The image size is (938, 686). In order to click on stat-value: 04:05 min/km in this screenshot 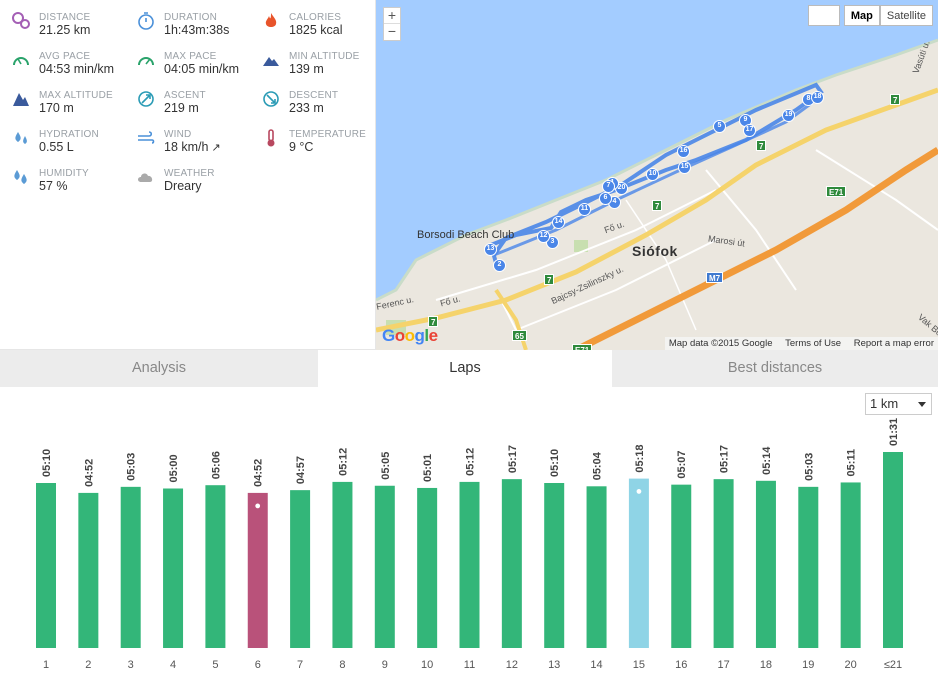, I will do `click(202, 69)`.